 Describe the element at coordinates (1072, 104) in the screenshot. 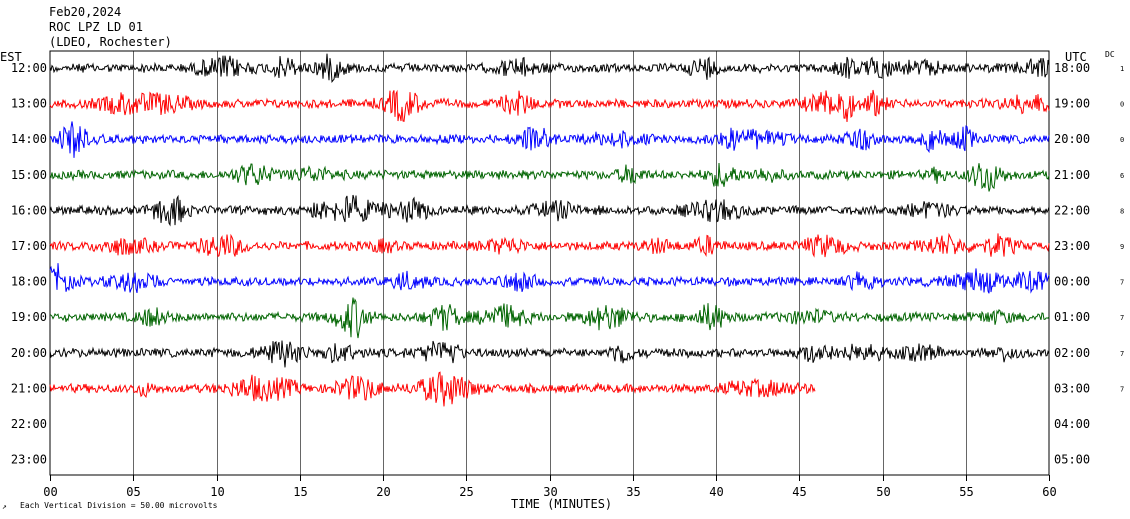

I see `utc-time-label: 19:00` at that location.